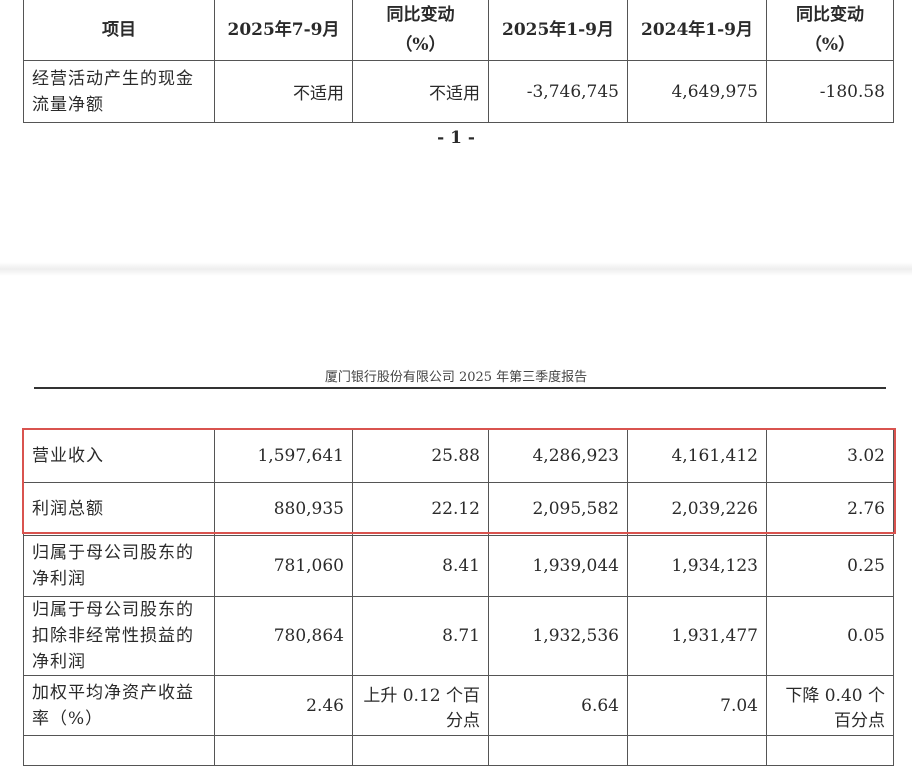 The image size is (912, 766). What do you see at coordinates (420, 636) in the screenshot?
I see `cell: 8.71` at bounding box center [420, 636].